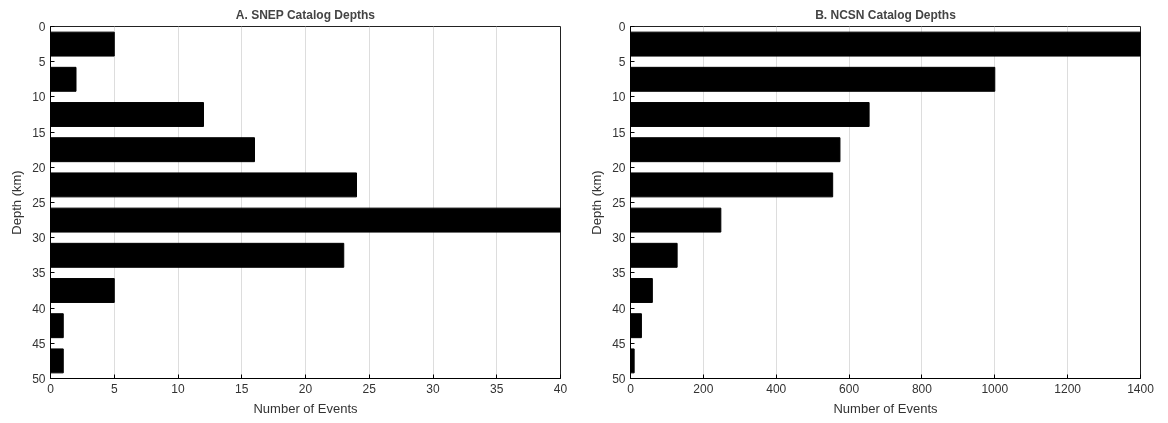 The width and height of the screenshot is (1168, 423). What do you see at coordinates (1068, 388) in the screenshot?
I see `x-tick-label: 1200` at bounding box center [1068, 388].